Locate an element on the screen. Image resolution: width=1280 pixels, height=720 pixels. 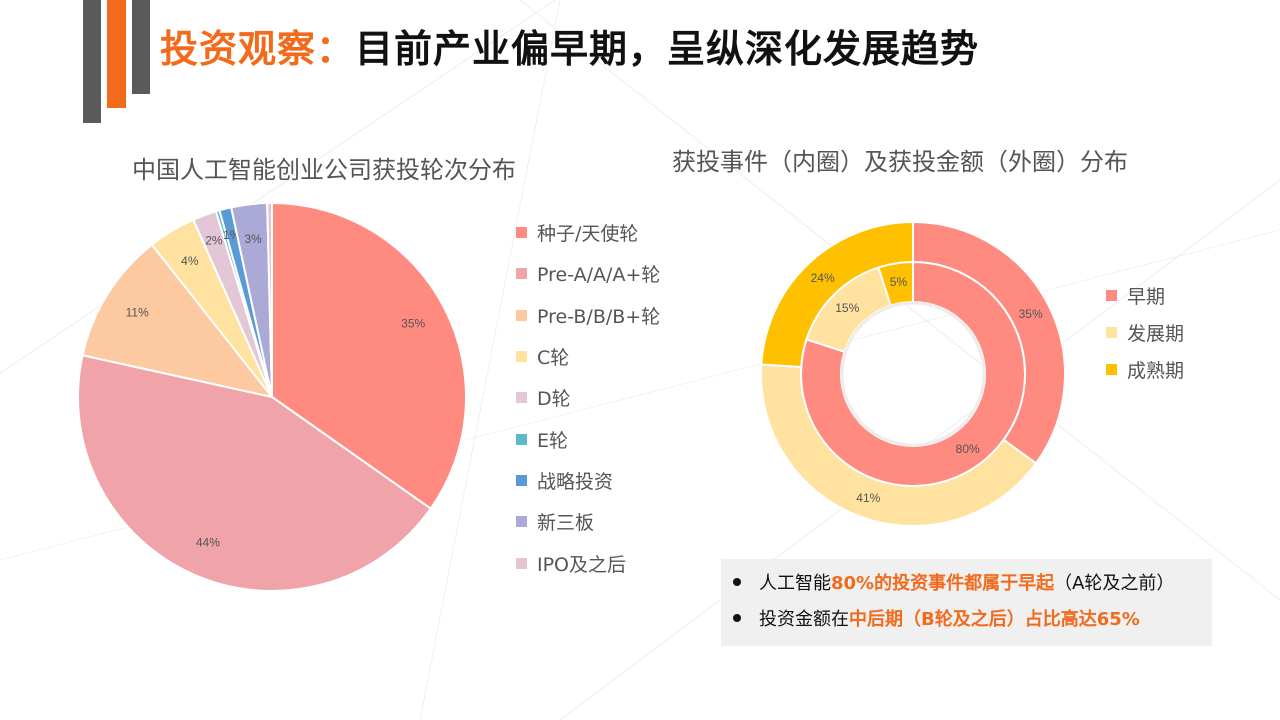
legend-label: 早期 is located at coordinates (1146, 297).